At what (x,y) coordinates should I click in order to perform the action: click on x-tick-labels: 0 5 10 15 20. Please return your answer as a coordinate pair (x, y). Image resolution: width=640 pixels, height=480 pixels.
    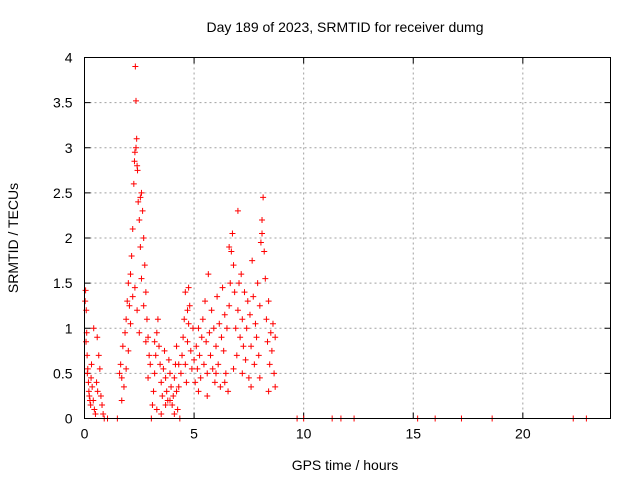
    Looking at the image, I should click on (306, 434).